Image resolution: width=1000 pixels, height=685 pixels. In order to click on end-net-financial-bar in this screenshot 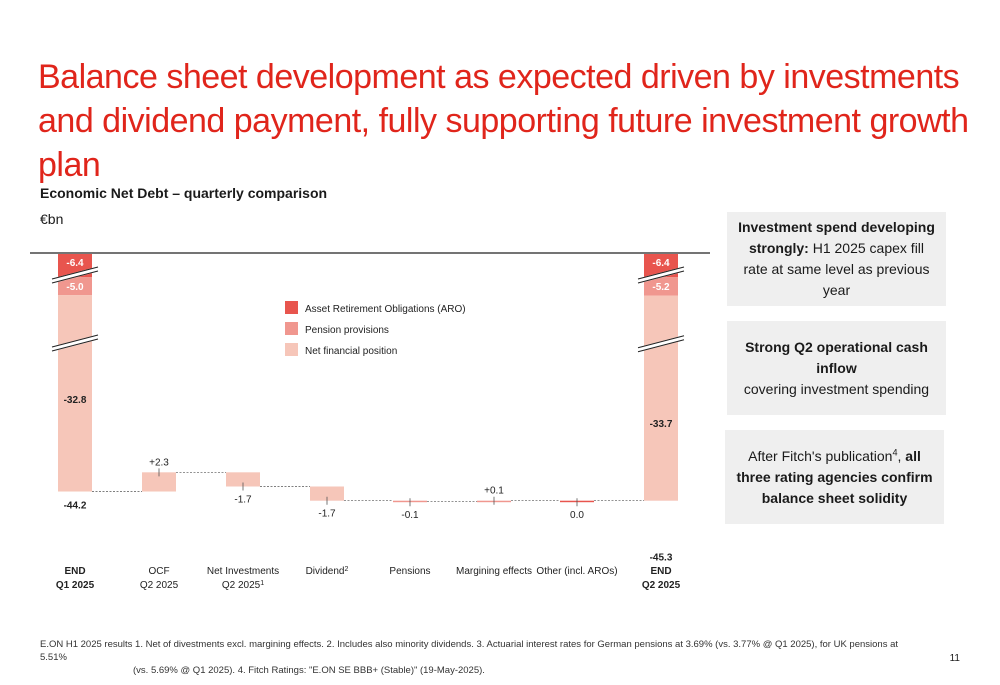, I will do `click(661, 398)`.